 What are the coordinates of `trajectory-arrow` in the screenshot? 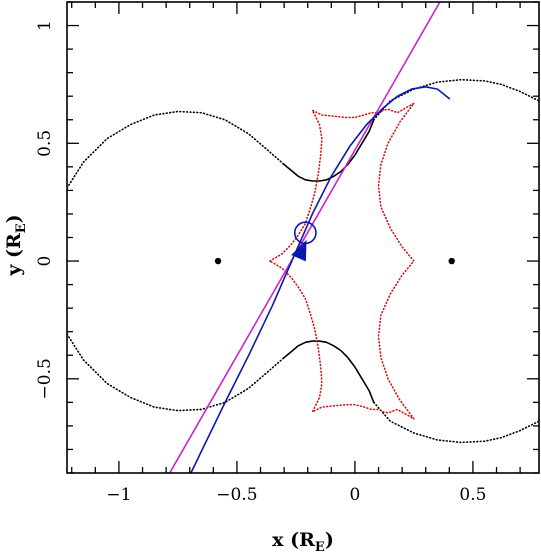 It's located at (299, 250).